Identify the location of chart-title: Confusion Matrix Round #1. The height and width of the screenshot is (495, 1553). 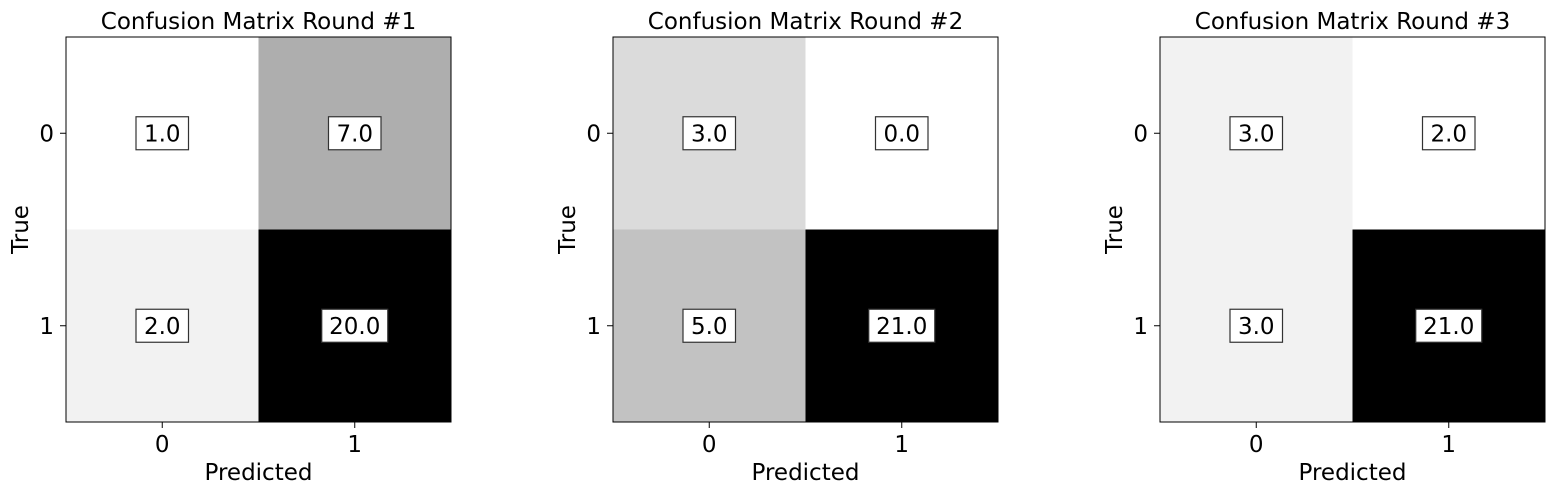
(258, 22).